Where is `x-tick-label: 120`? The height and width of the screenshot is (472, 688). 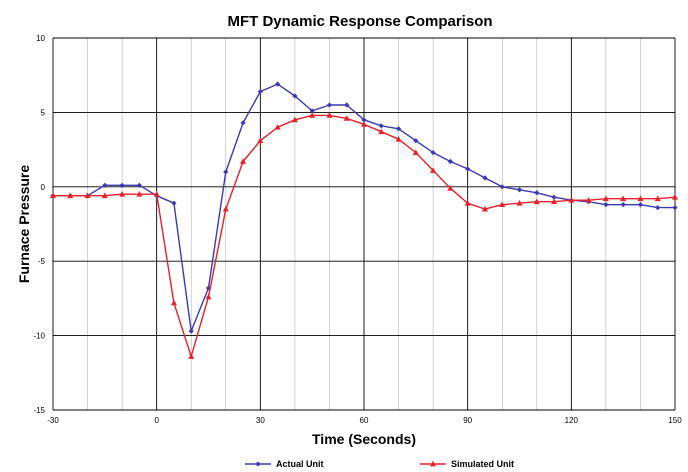 x-tick-label: 120 is located at coordinates (572, 420).